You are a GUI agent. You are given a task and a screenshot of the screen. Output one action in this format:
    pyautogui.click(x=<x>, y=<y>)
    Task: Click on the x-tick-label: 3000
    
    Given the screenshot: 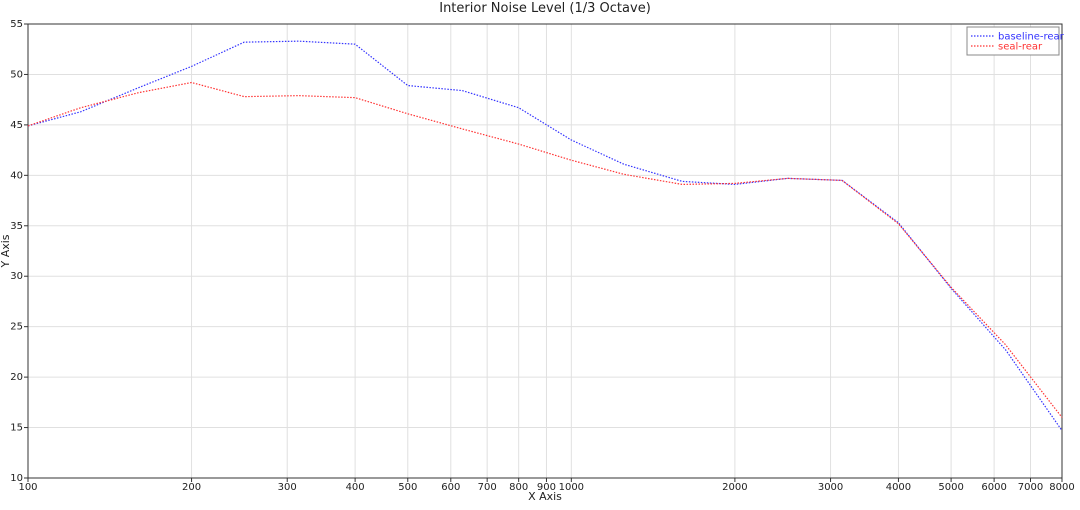 What is the action you would take?
    pyautogui.click(x=830, y=487)
    